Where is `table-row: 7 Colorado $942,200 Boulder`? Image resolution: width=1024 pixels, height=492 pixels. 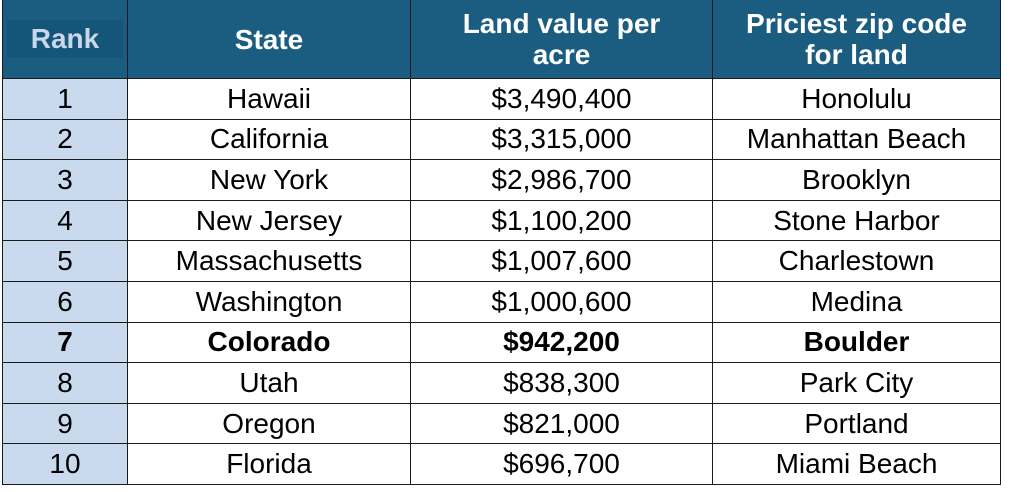 table-row: 7 Colorado $942,200 Boulder is located at coordinates (501, 342).